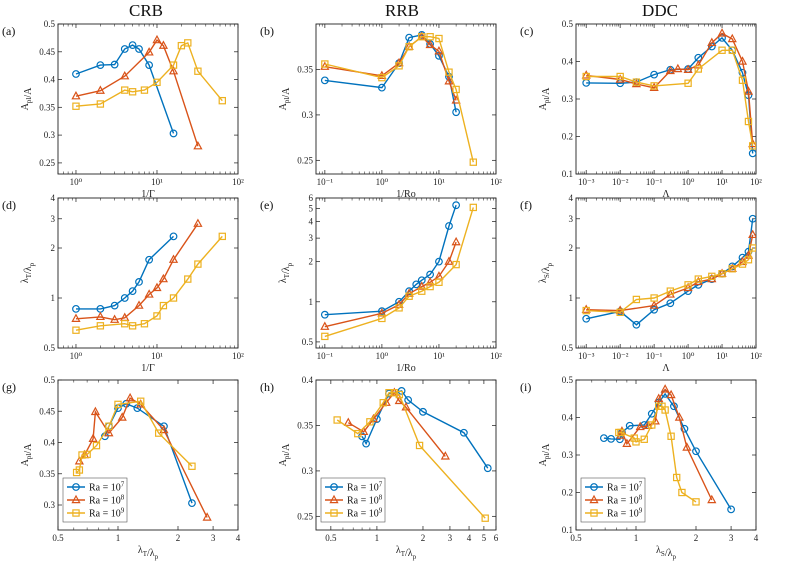 This screenshot has width=789, height=586. Describe the element at coordinates (148, 553) in the screenshot. I see `x-axis-label: λT/λp` at that location.